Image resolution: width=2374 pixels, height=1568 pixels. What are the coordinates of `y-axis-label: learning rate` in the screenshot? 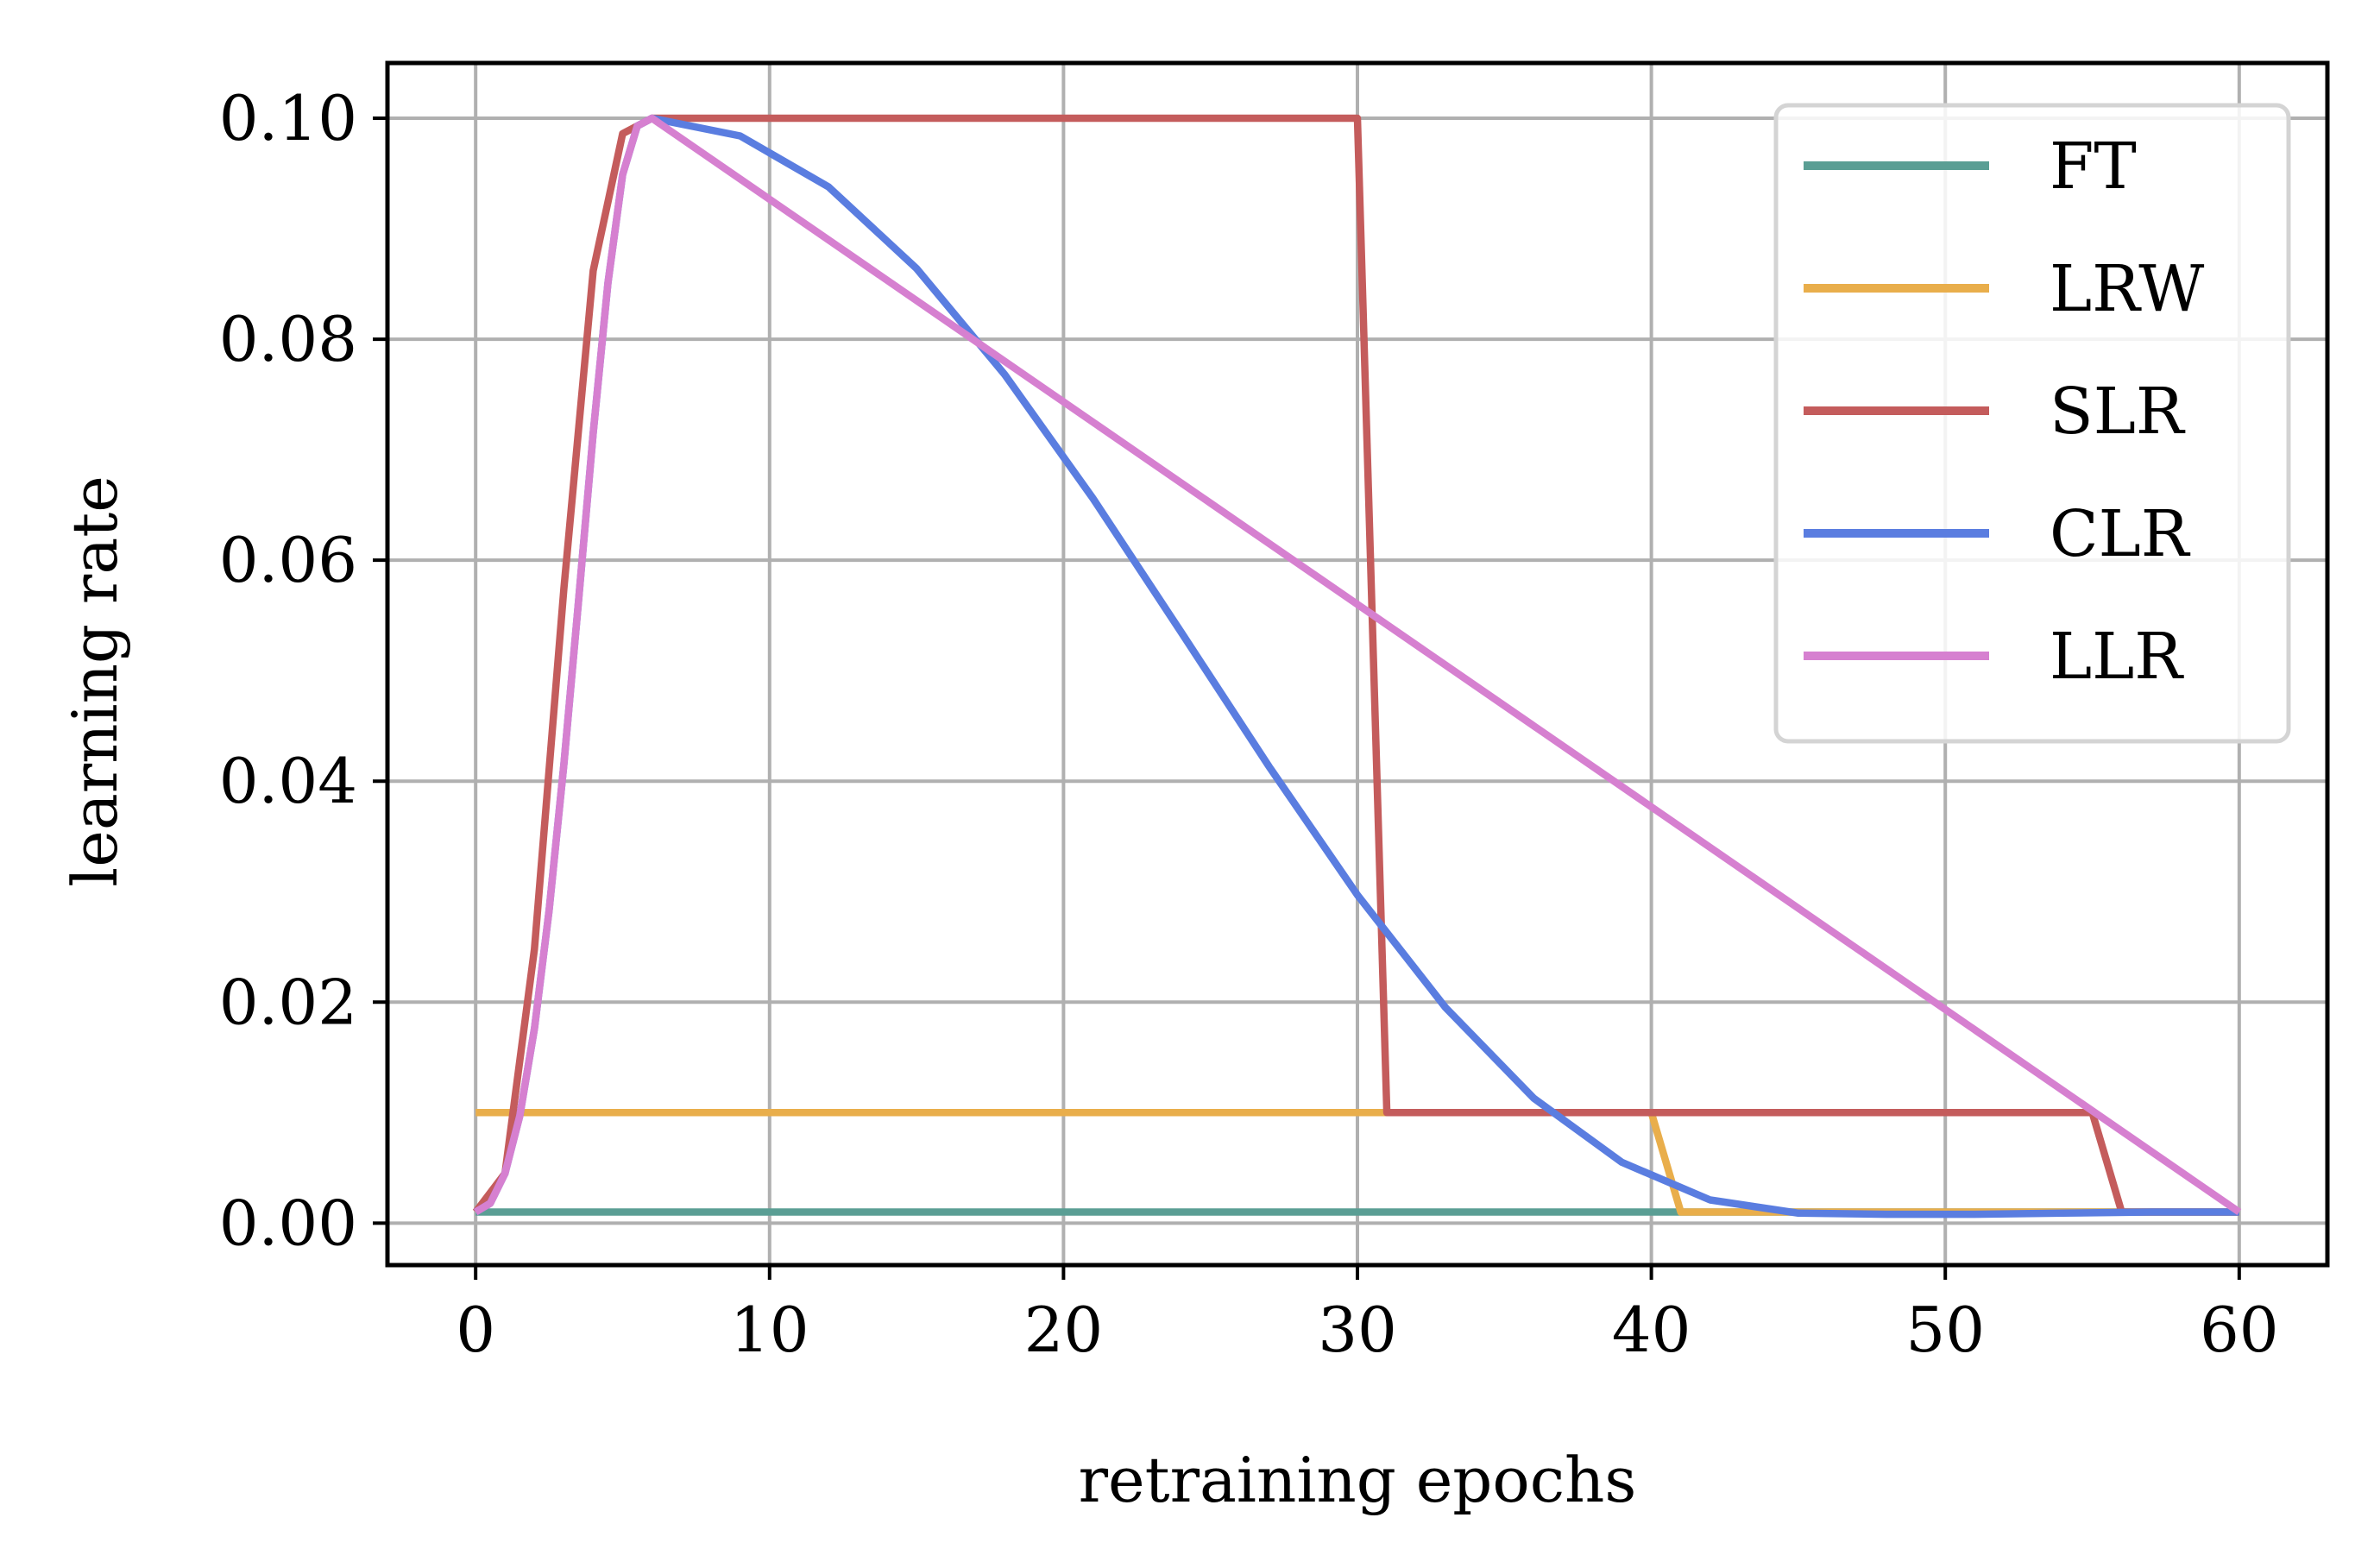 It's located at (95, 681).